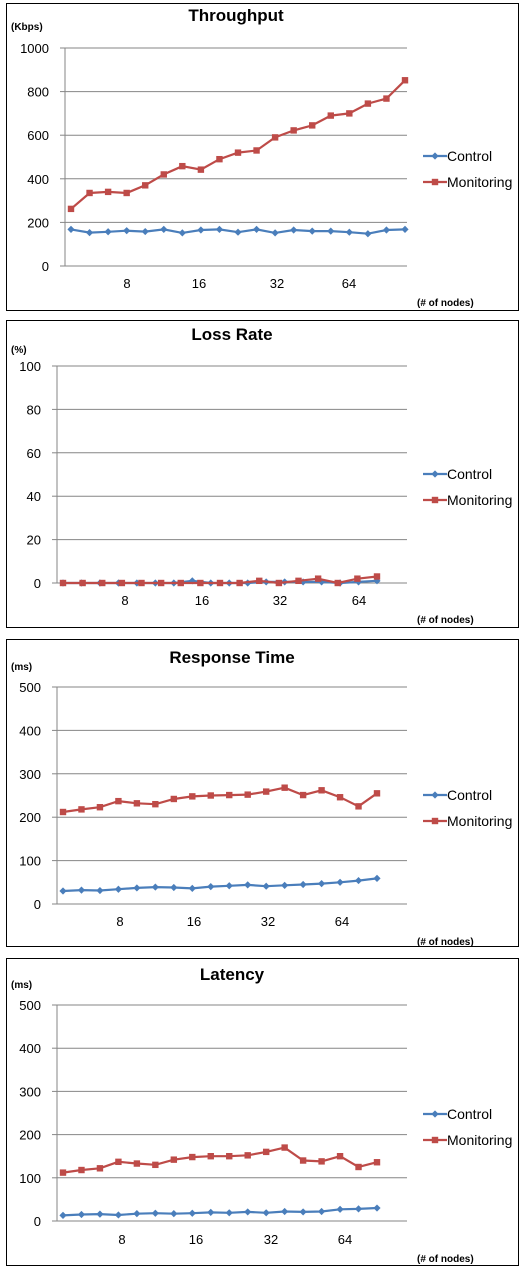 The image size is (524, 1267). I want to click on throughput-legend-monitoring: Monitoring, so click(479, 182).